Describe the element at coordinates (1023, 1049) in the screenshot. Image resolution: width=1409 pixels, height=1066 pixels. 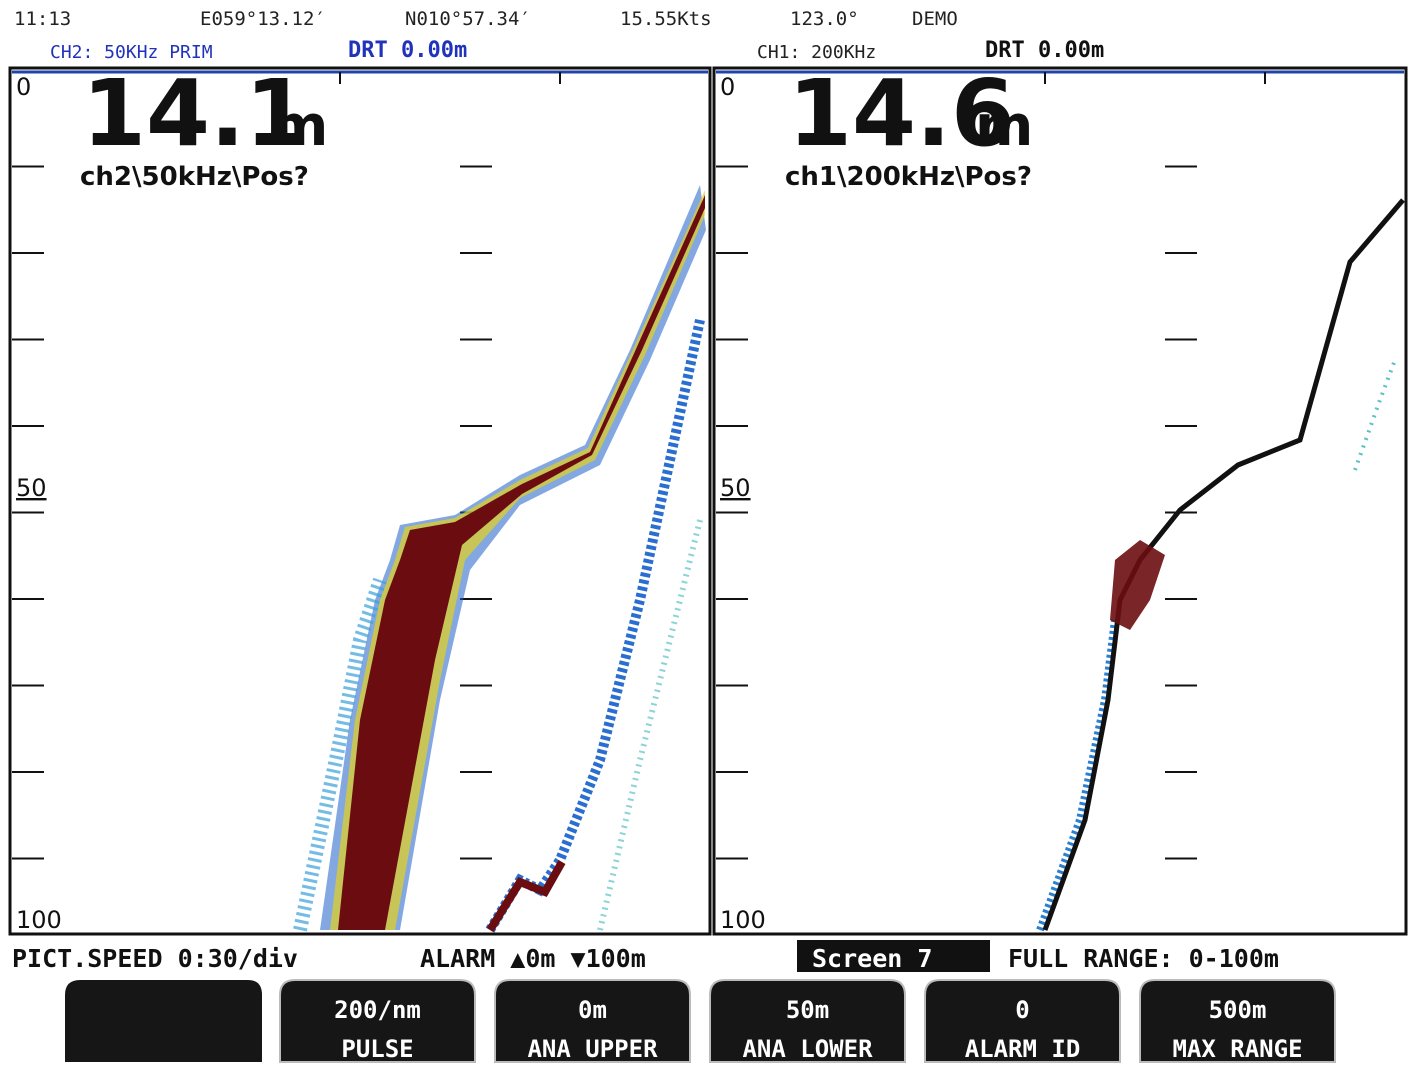
I see `softkey-label: ALARM ID` at that location.